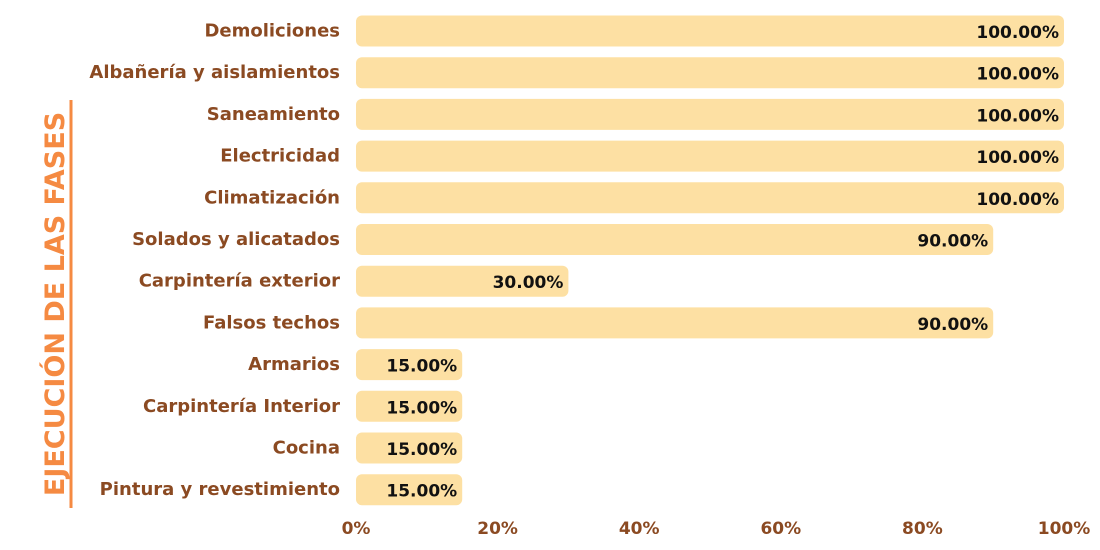 The width and height of the screenshot is (1100, 550). Describe the element at coordinates (1064, 529) in the screenshot. I see `x-tick-label: 100%` at that location.